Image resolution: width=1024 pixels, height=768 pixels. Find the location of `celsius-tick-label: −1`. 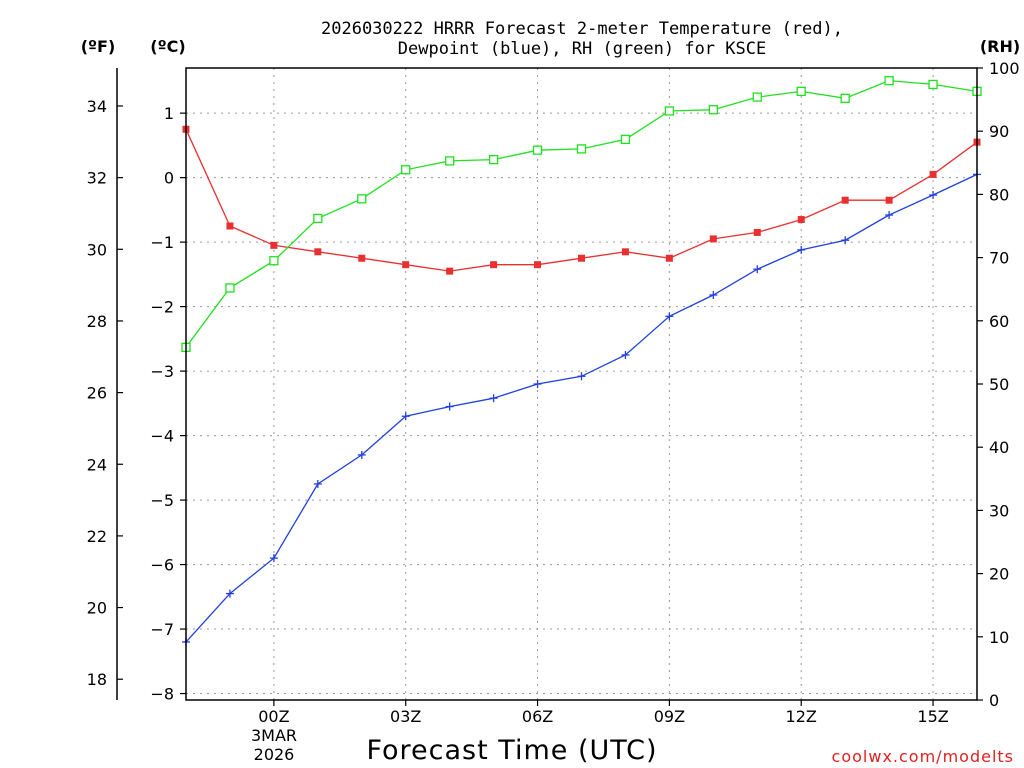

celsius-tick-label: −1 is located at coordinates (162, 242).